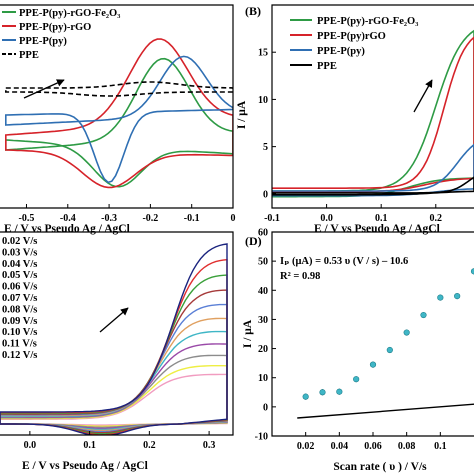  I want to click on panel-d-y-tick-label: 60, so click(263, 233).